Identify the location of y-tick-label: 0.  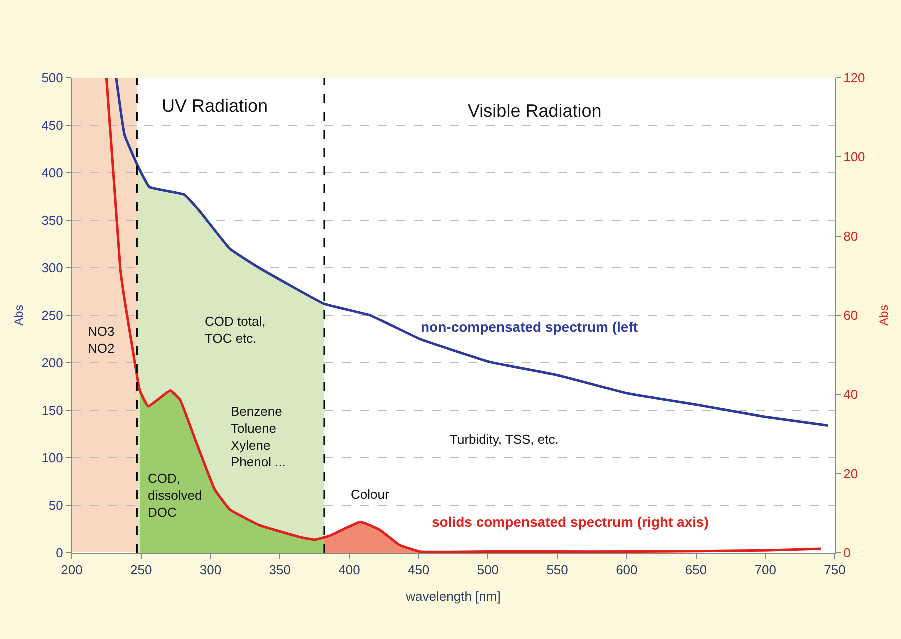
(60, 553).